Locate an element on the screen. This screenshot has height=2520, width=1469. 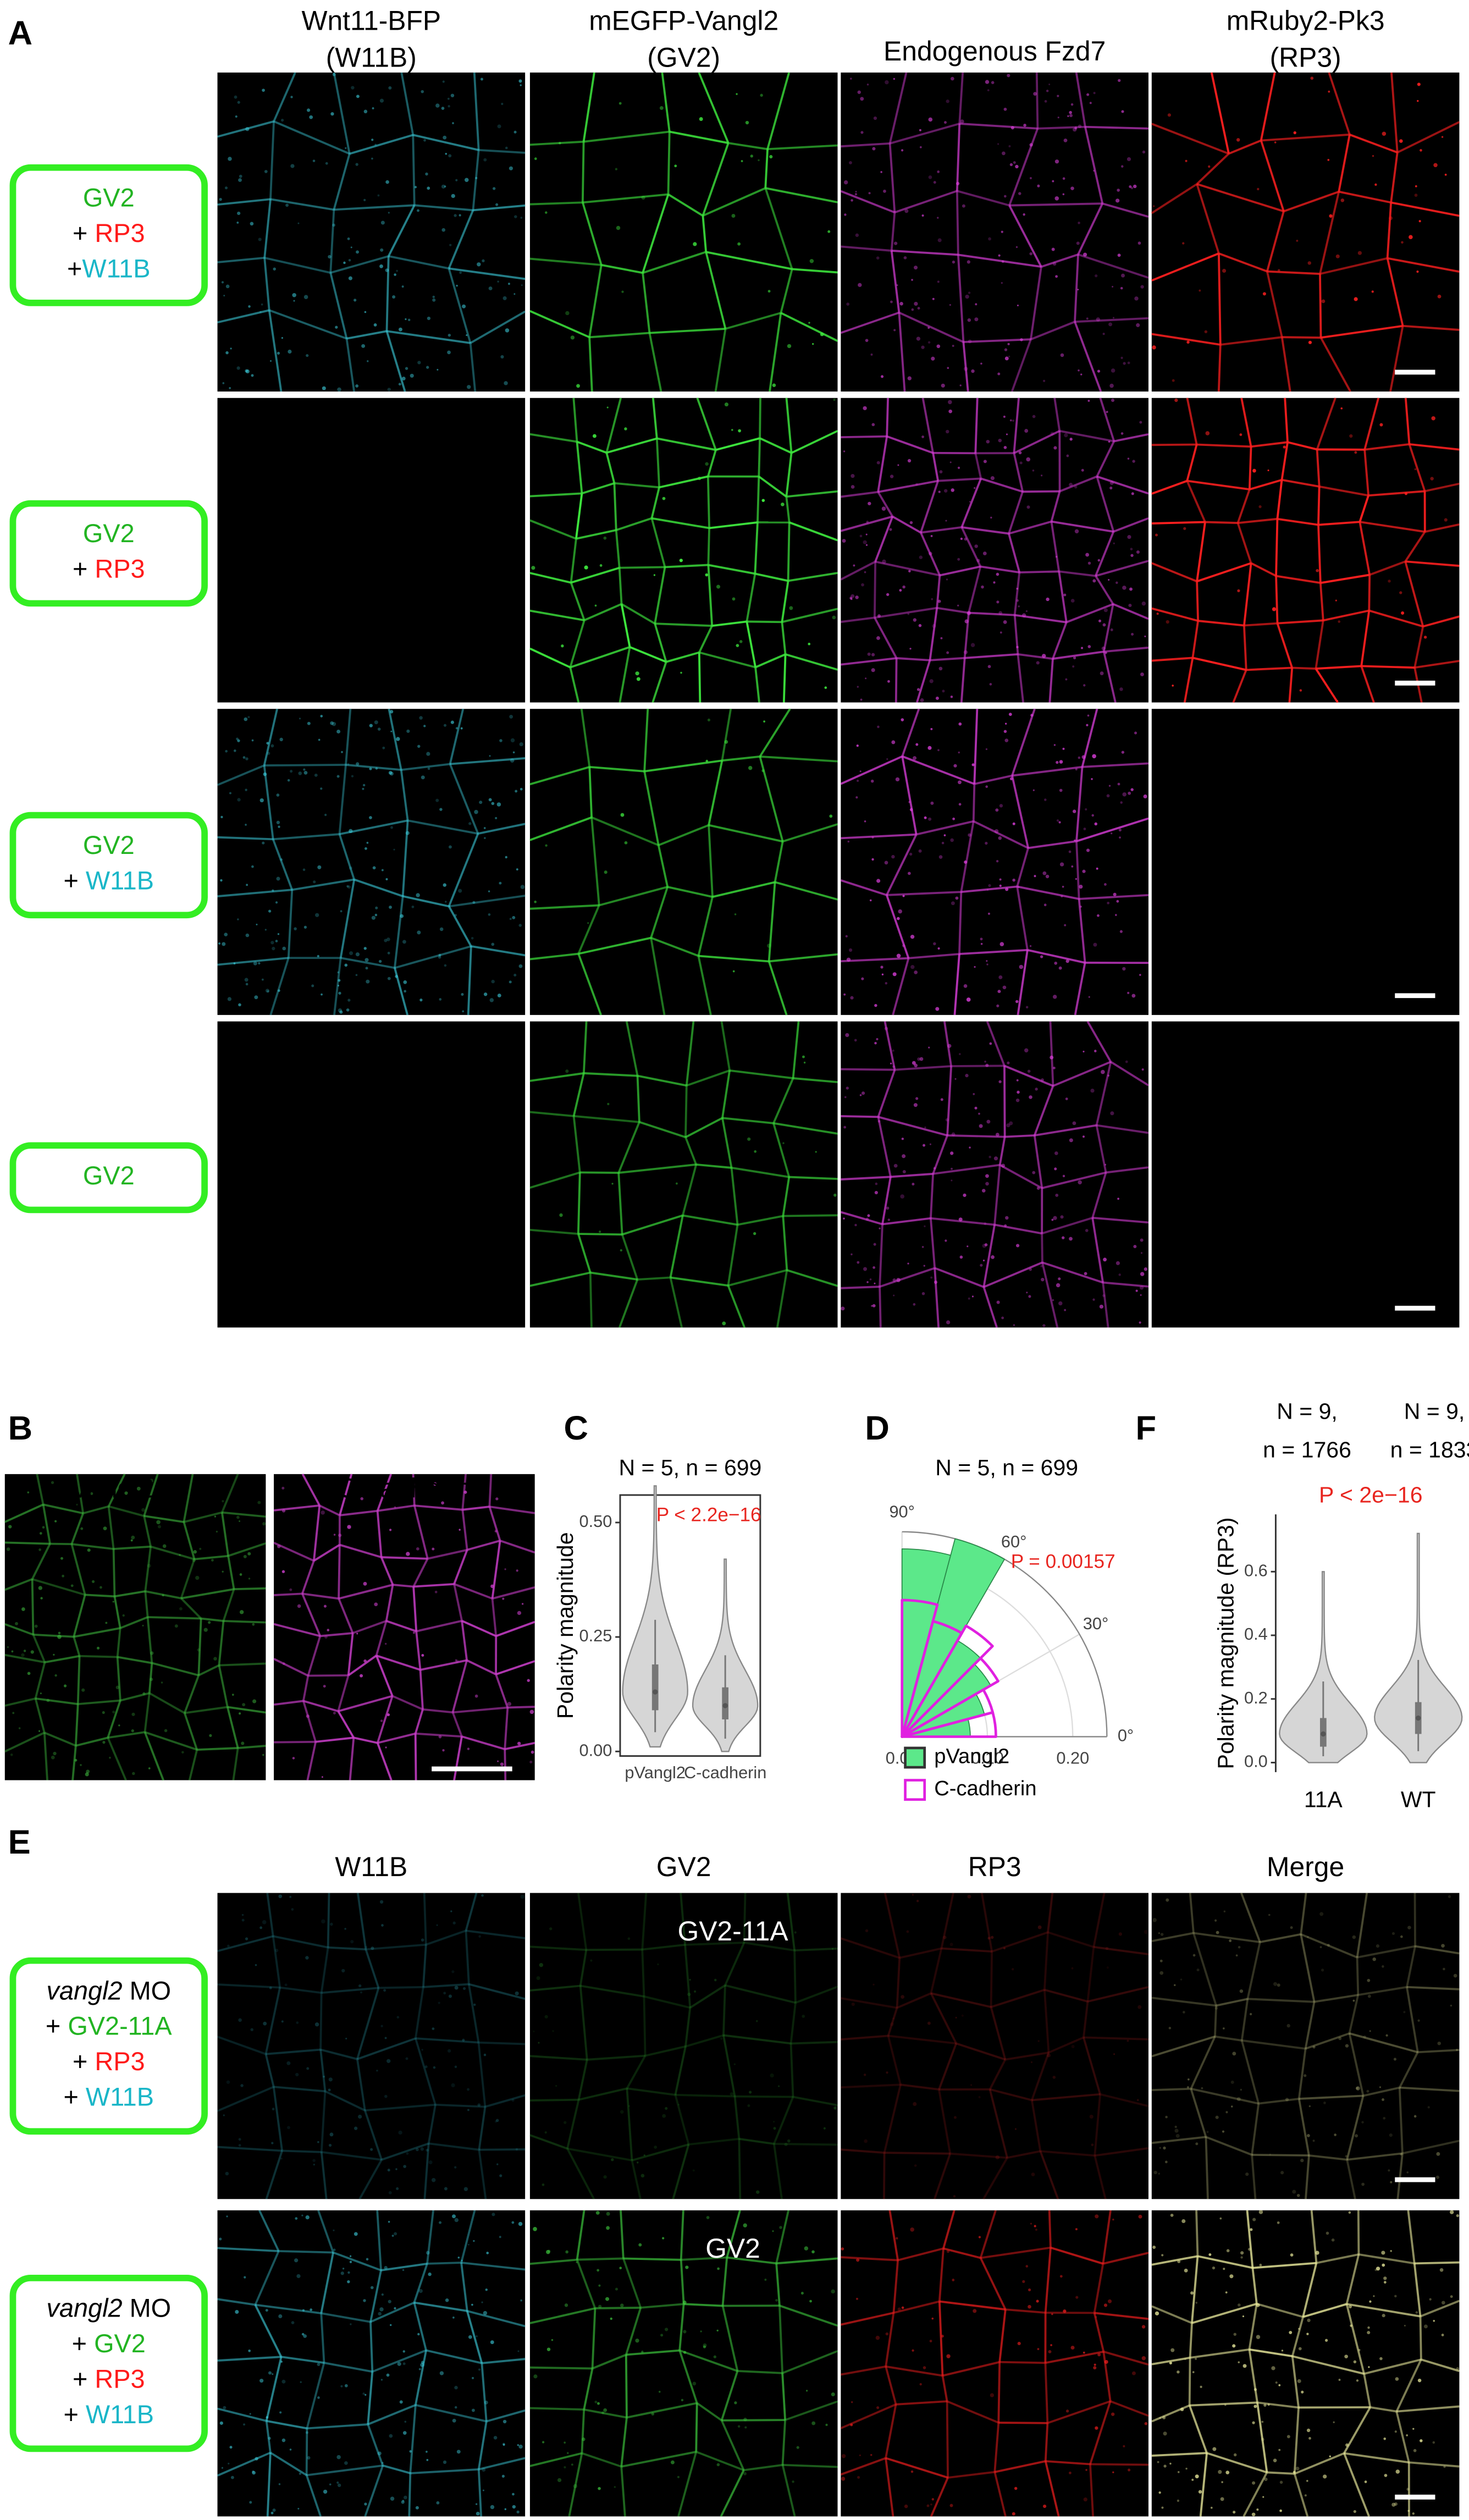
image-background is located at coordinates (683, 550).